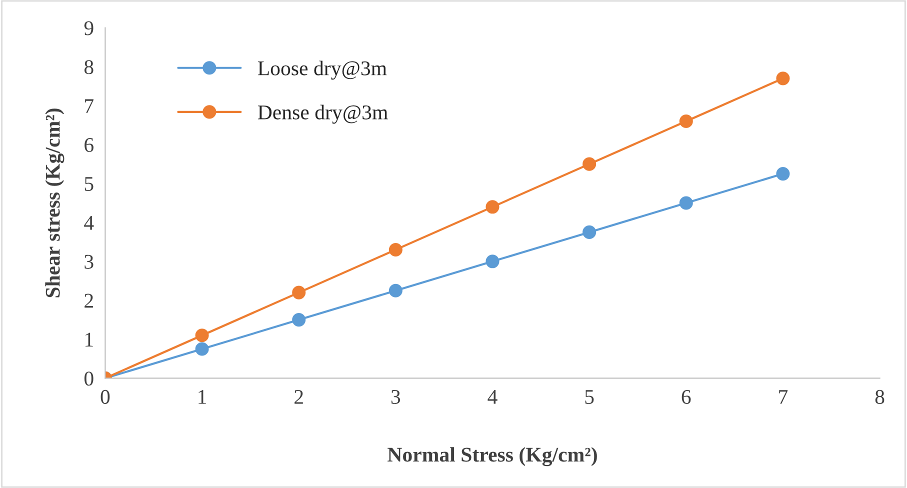  Describe the element at coordinates (89, 339) in the screenshot. I see `y-tick-label: 1` at that location.